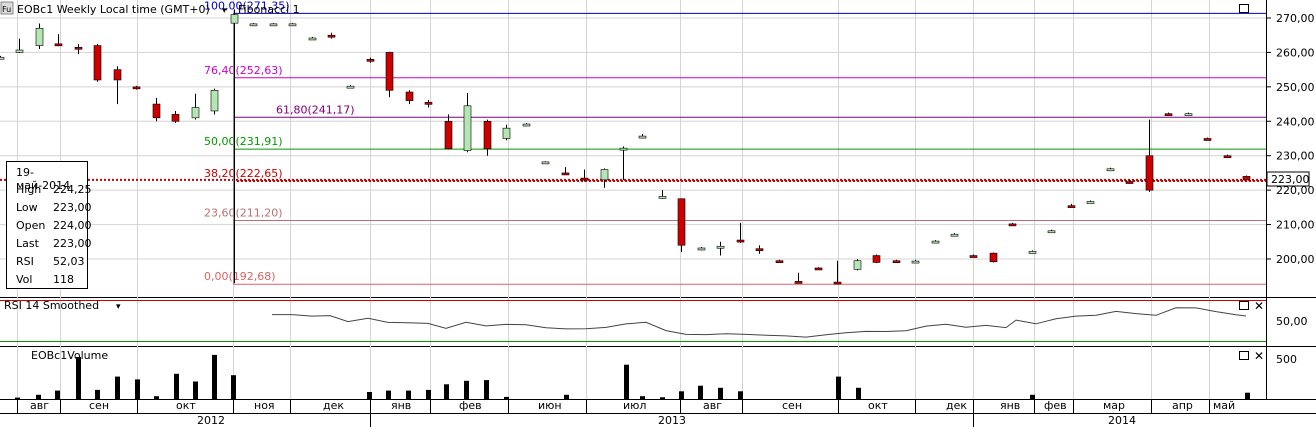 The image size is (1316, 427). Describe the element at coordinates (52, 281) in the screenshot. I see `info-row-vol: Vol 118` at that location.